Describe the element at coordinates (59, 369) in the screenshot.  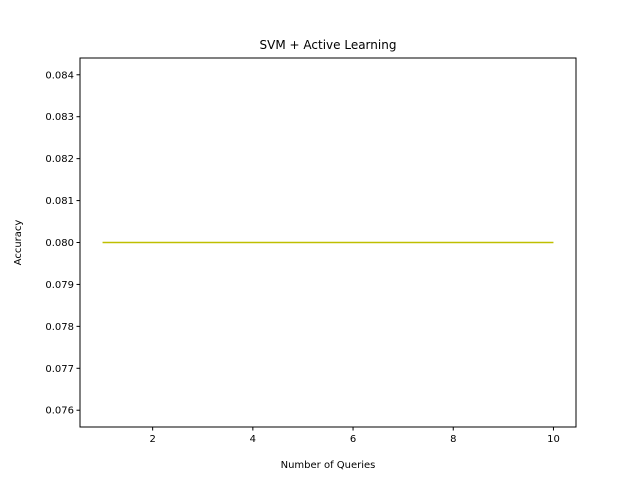
I see `y-tick-label: 0.077` at that location.